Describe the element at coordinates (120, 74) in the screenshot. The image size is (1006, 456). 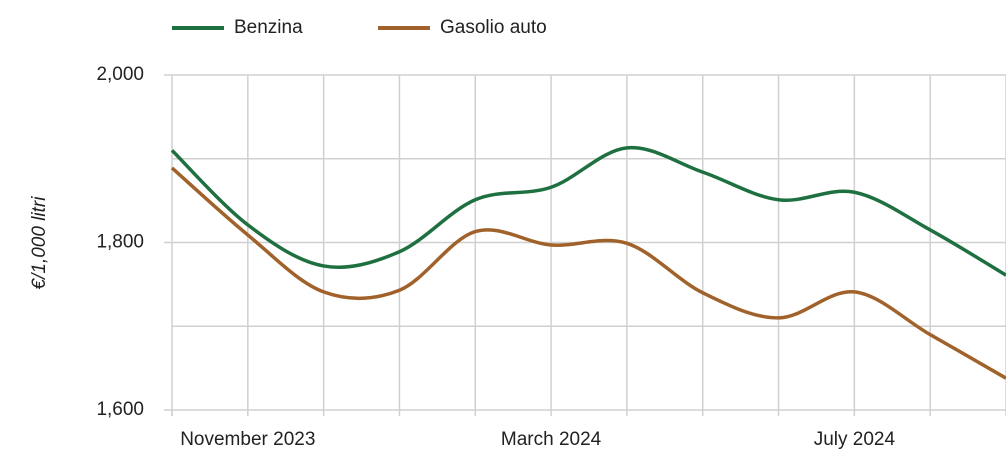
I see `y-tick-label: 2,000` at that location.